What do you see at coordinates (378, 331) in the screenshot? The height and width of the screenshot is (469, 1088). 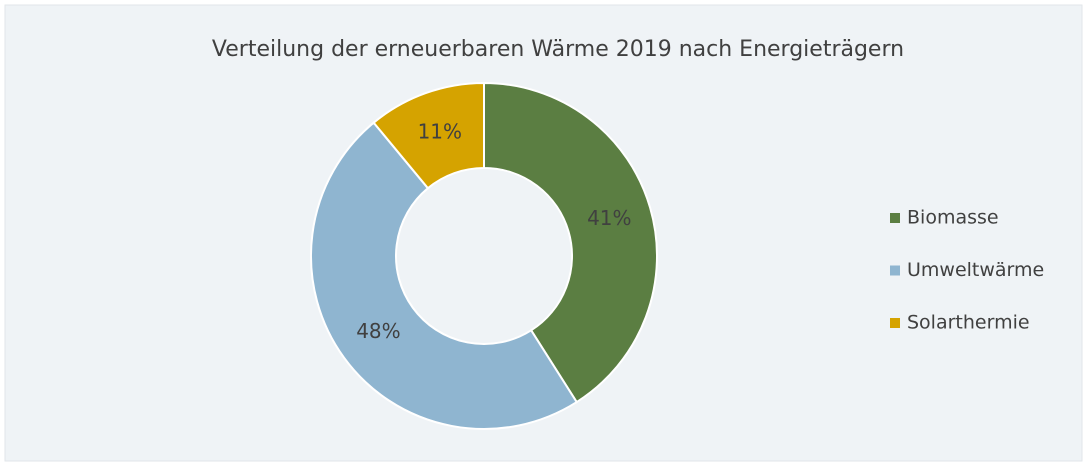 I see `data-label: 48%` at bounding box center [378, 331].